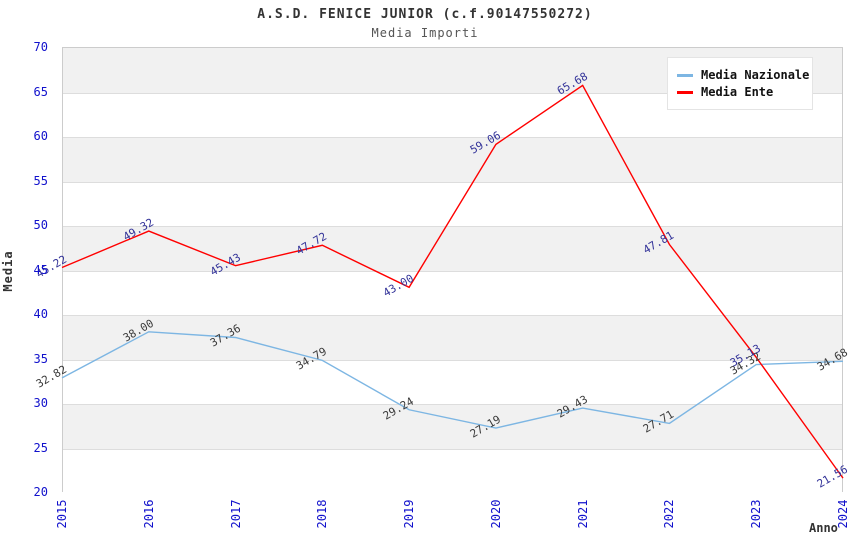 The image size is (850, 550). Describe the element at coordinates (823, 528) in the screenshot. I see `x-axis-title: Anno` at that location.